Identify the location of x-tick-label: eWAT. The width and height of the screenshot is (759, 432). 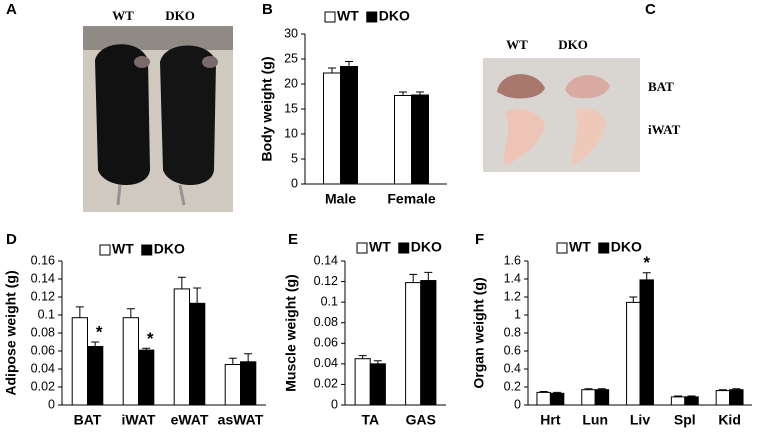
(190, 420).